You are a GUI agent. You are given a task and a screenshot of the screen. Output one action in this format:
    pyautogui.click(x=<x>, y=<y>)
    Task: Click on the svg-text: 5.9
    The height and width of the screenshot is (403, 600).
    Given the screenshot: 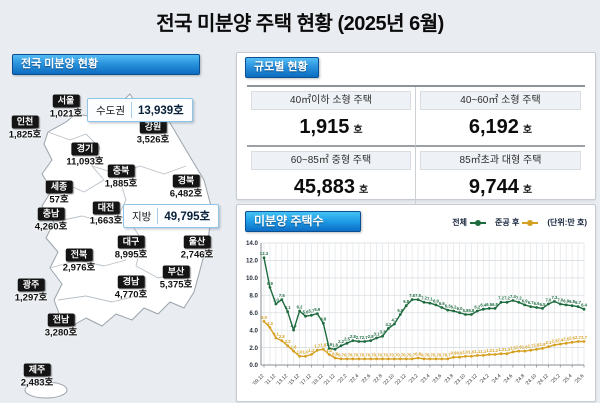 What is the action you would take?
    pyautogui.click(x=317, y=309)
    